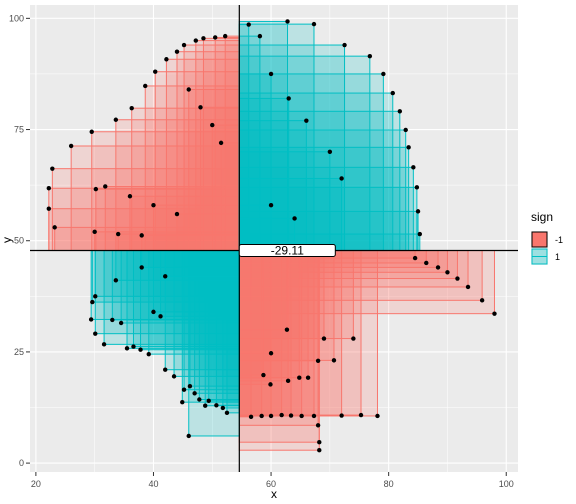  What do you see at coordinates (287, 251) in the screenshot?
I see `annotation-label: -29.11` at bounding box center [287, 251].